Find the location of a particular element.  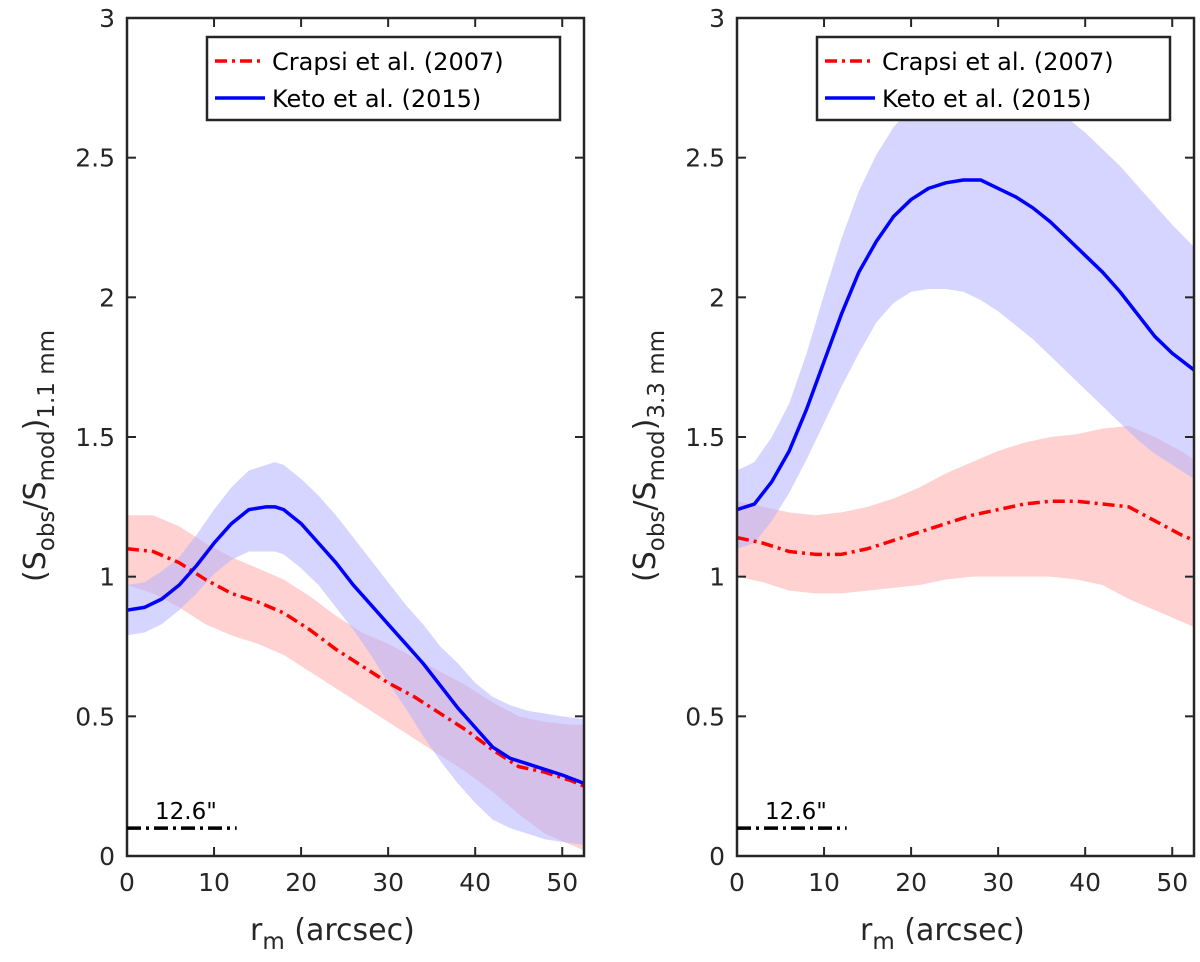

right-scale-bar-label: 12.6" is located at coordinates (796, 812).